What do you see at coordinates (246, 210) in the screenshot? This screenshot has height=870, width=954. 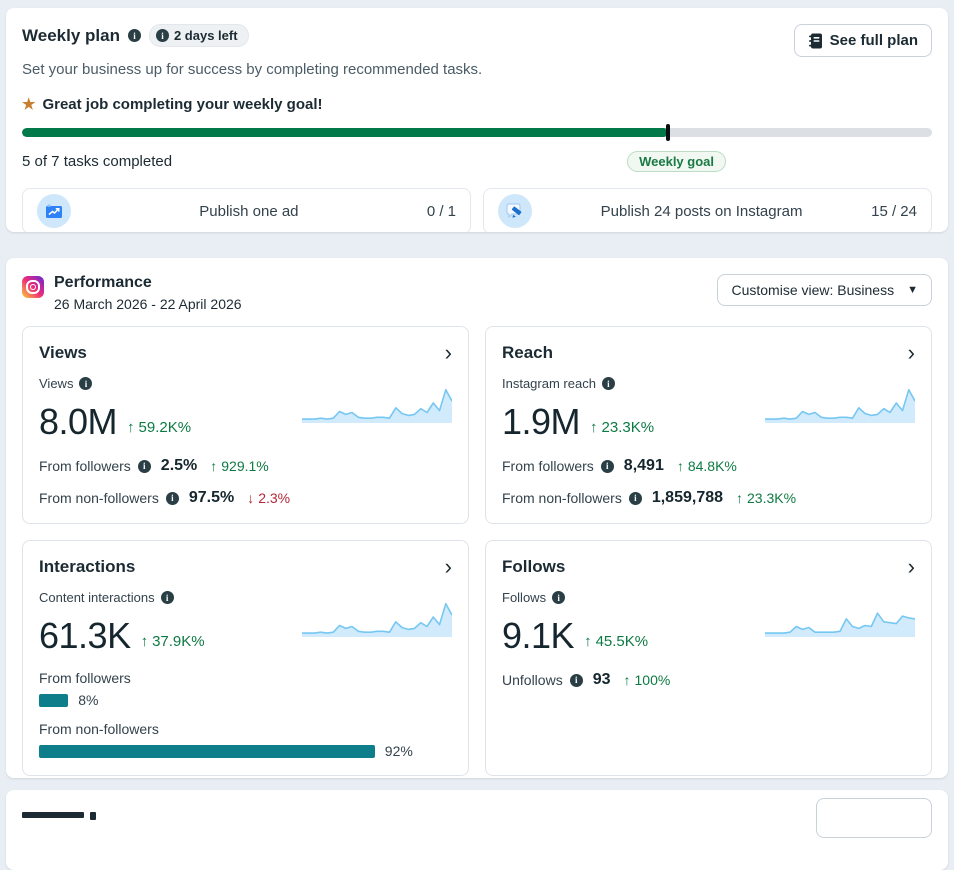 I see `task-publish-ad: Publish one ad 0 / 1` at bounding box center [246, 210].